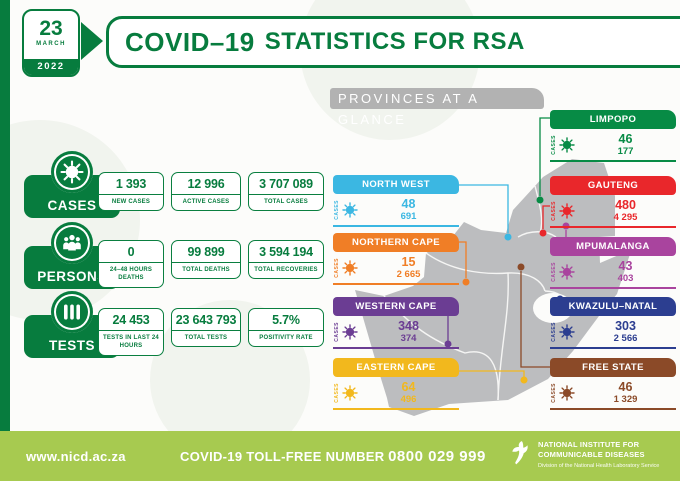 This screenshot has height=481, width=680. What do you see at coordinates (396, 384) in the screenshot?
I see `province-card-eastern-cape: EASTERN CAPE CASES 64 496` at bounding box center [396, 384].